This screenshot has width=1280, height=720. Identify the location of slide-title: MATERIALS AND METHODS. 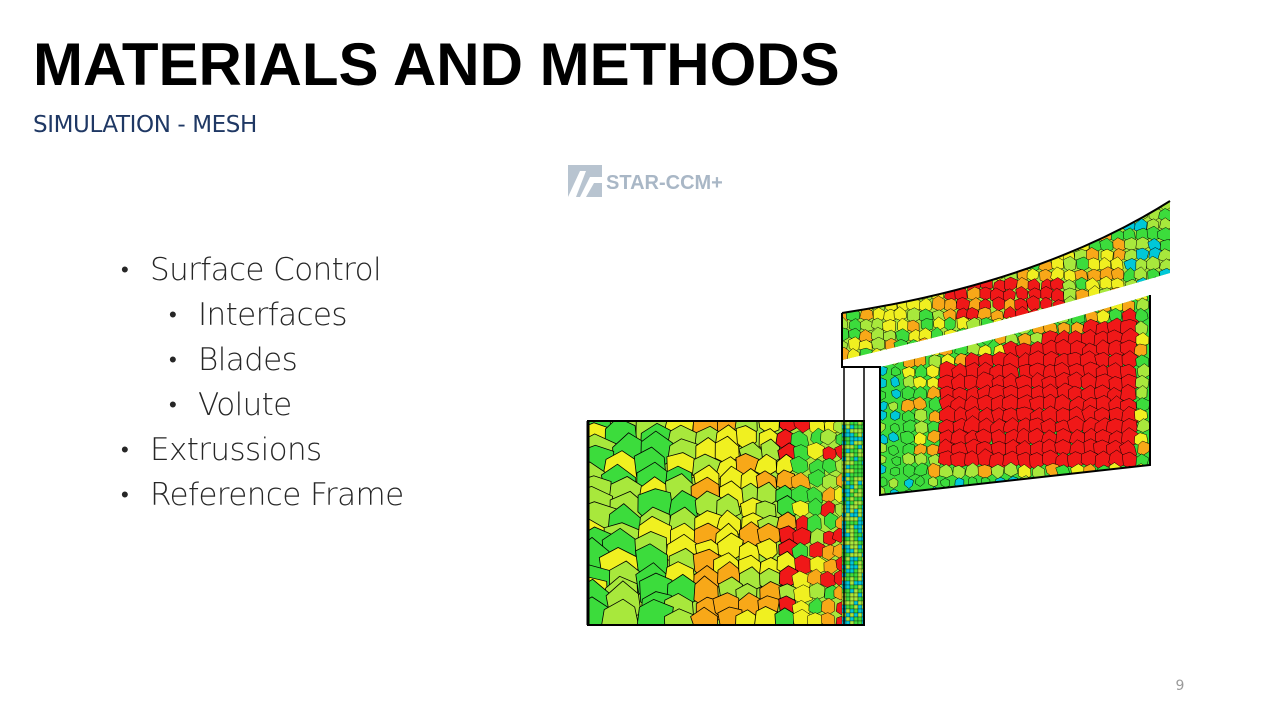
(436, 64).